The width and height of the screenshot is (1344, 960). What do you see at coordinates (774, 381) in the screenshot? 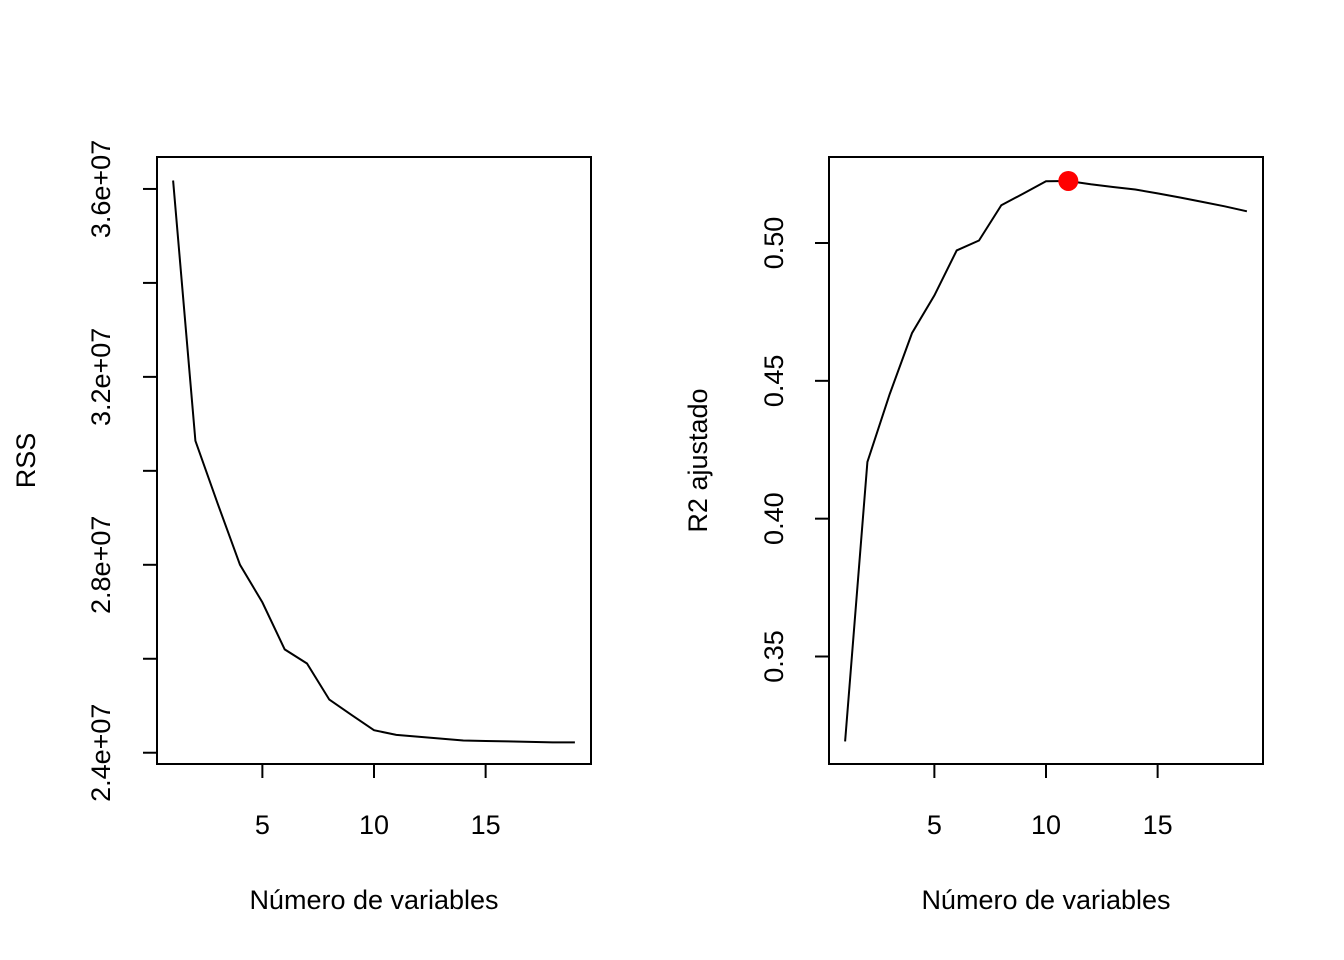
I see `y-tick-label: 0.45` at bounding box center [774, 381].